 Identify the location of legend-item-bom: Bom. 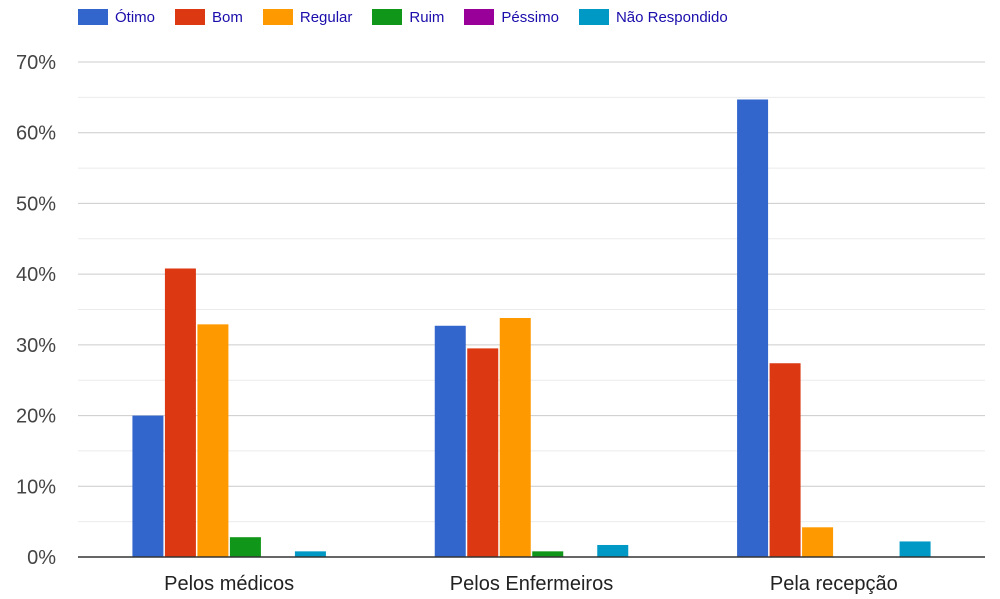
(209, 17).